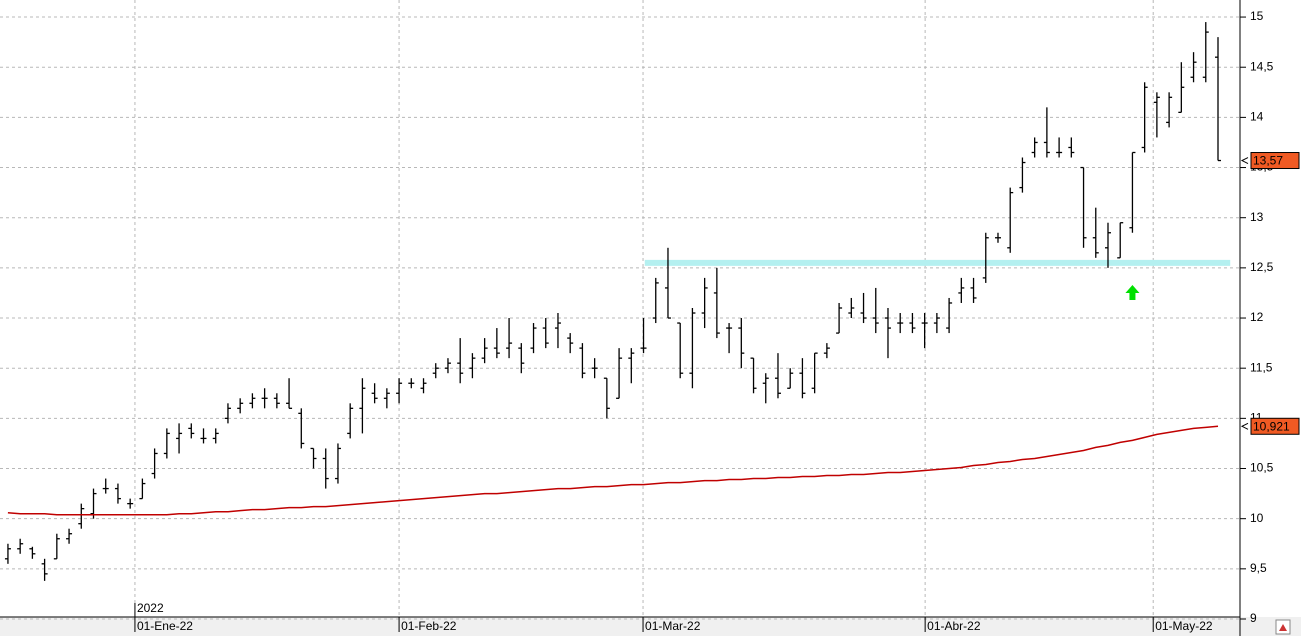 Image resolution: width=1301 pixels, height=636 pixels. I want to click on x-tick-label: 01-Mar-22, so click(673, 626).